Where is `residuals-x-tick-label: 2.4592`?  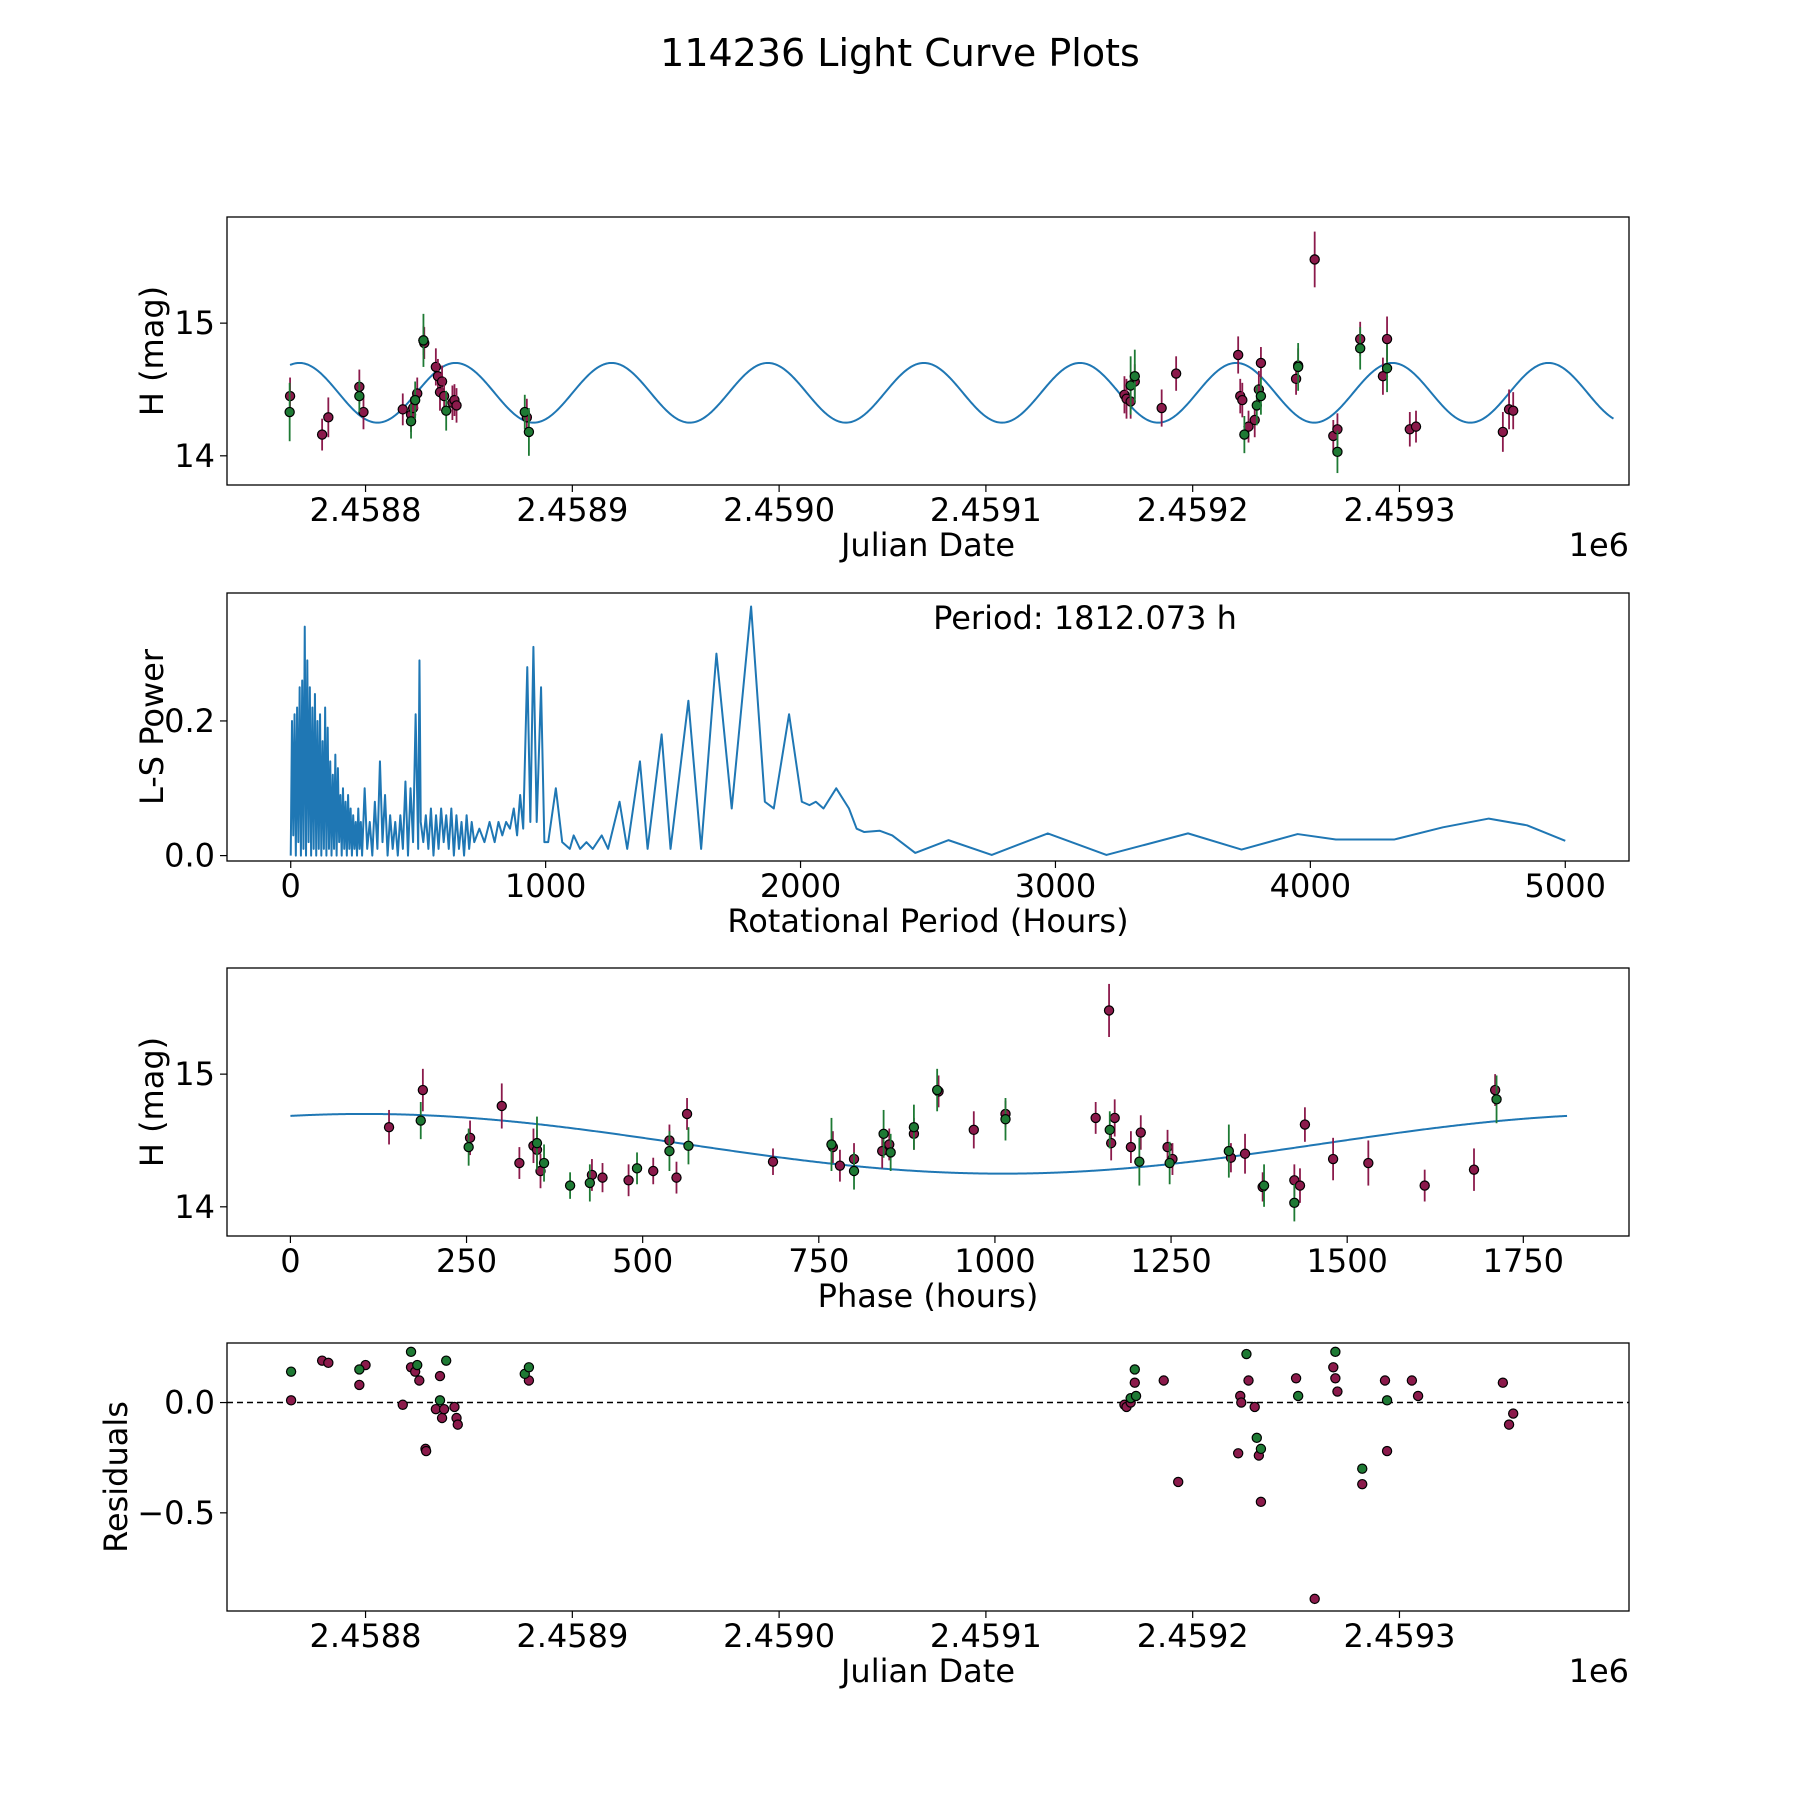 residuals-x-tick-label: 2.4592 is located at coordinates (1193, 1636).